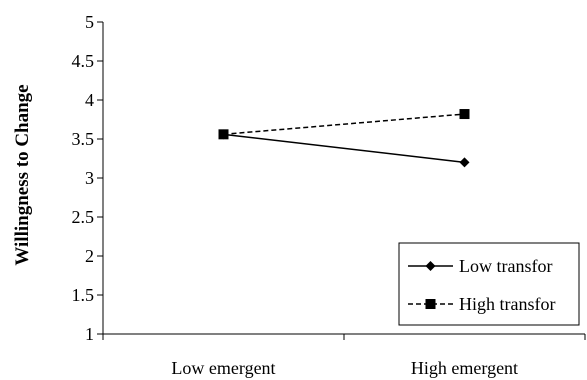 This screenshot has height=380, width=587. I want to click on y-tick-label: 4.5, so click(83, 61).